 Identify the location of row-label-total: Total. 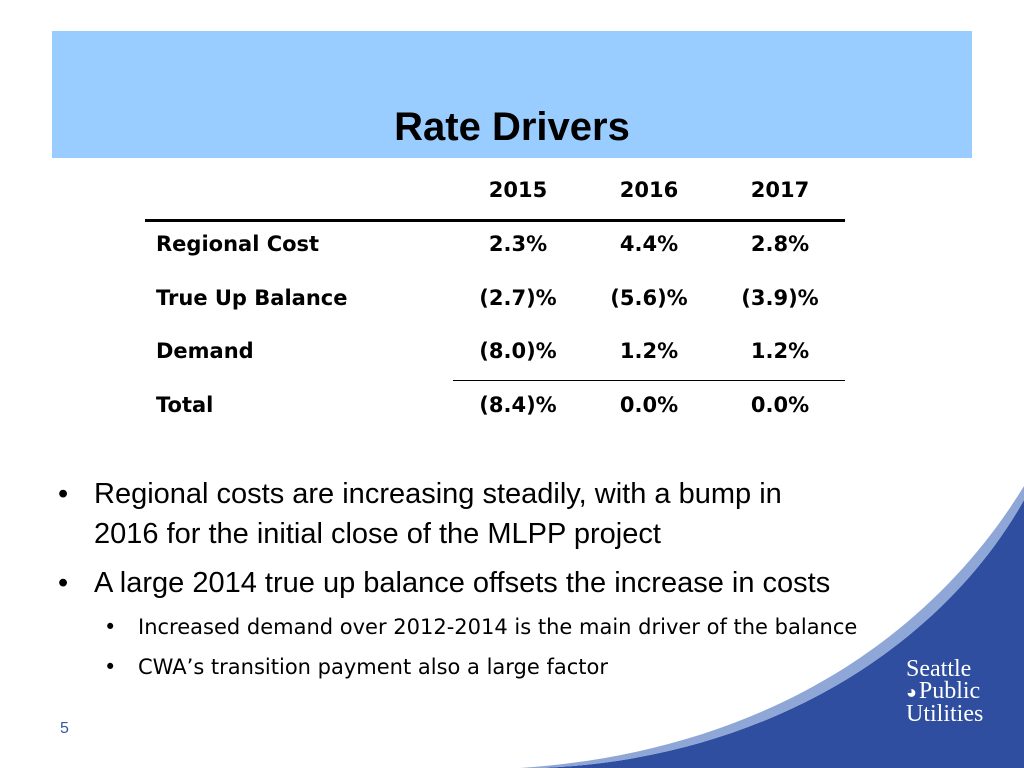
(185, 405).